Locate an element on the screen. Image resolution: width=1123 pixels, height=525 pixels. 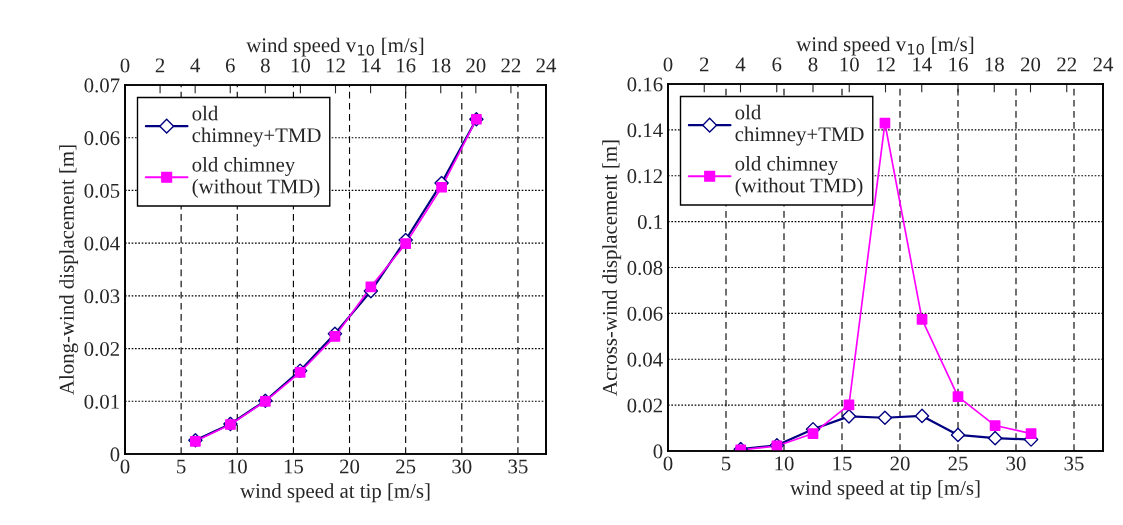
y-tick-label: 0 is located at coordinates (658, 451).